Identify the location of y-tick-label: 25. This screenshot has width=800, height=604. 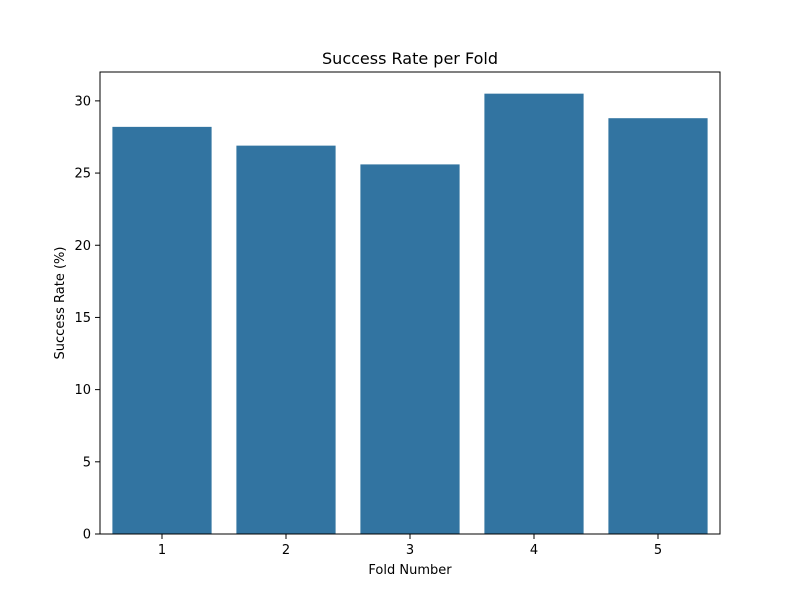
(82, 174).